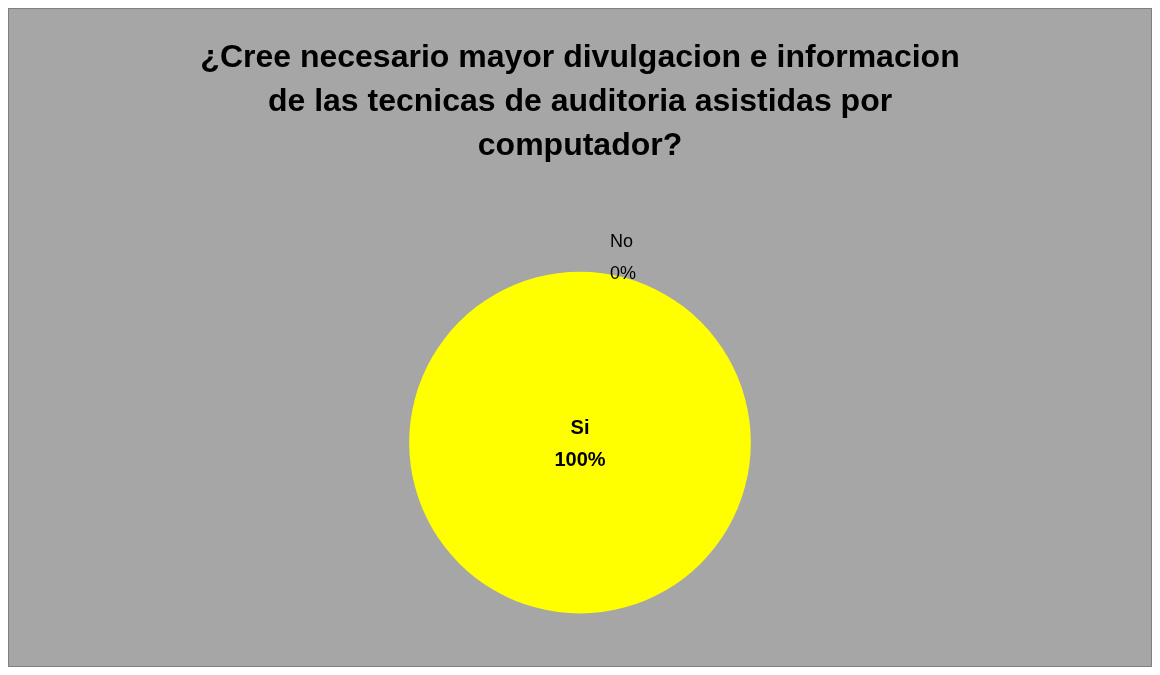 This screenshot has width=1160, height=675. Describe the element at coordinates (580, 458) in the screenshot. I see `data-label: 100%` at that location.